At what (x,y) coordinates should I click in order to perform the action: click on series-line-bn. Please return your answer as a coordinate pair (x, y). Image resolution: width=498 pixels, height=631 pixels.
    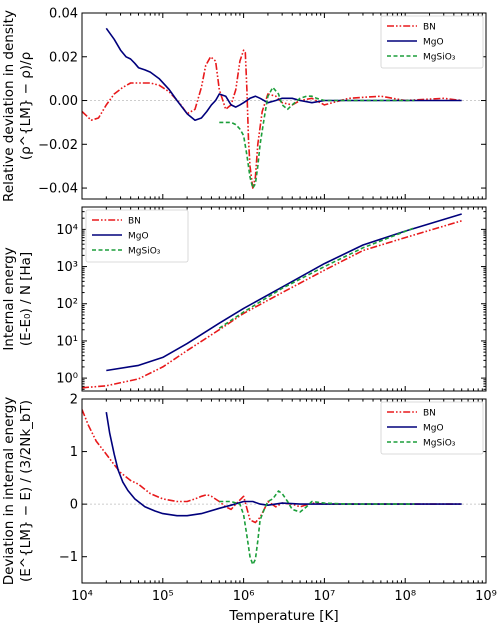
    Looking at the image, I should click on (272, 466).